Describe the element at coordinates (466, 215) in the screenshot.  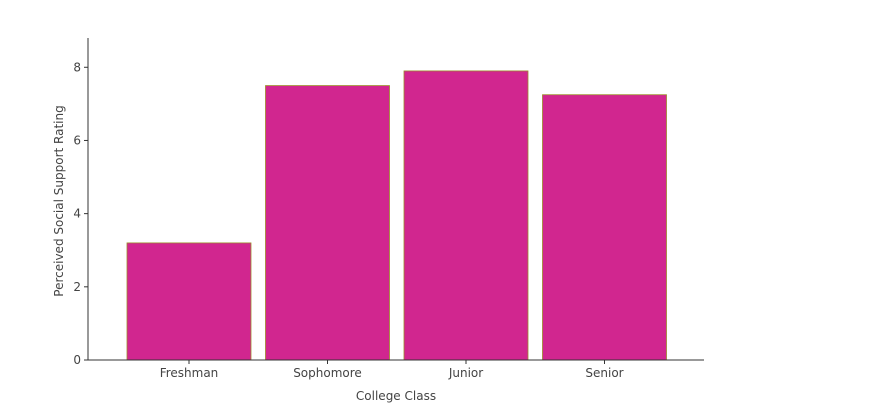
I see `bar-junior` at that location.